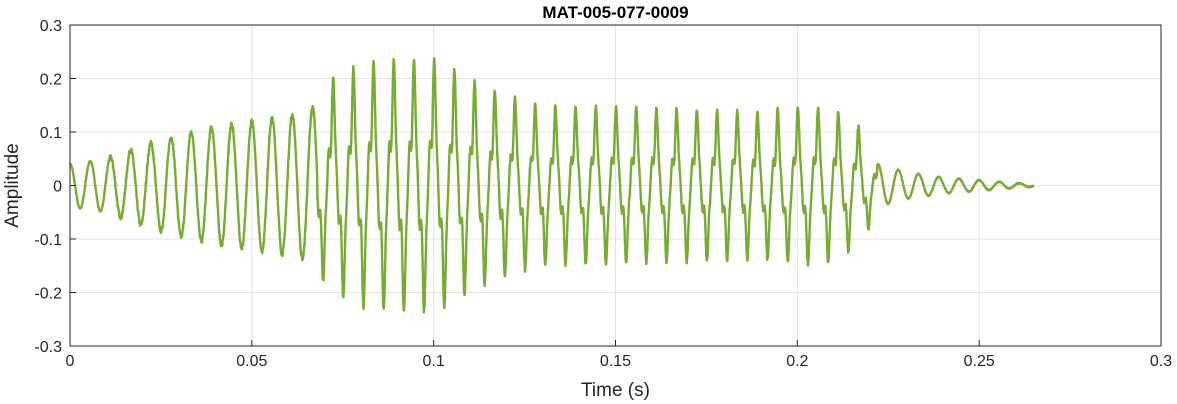 This screenshot has width=1177, height=404. I want to click on y-tick-label: 0.2, so click(51, 80).